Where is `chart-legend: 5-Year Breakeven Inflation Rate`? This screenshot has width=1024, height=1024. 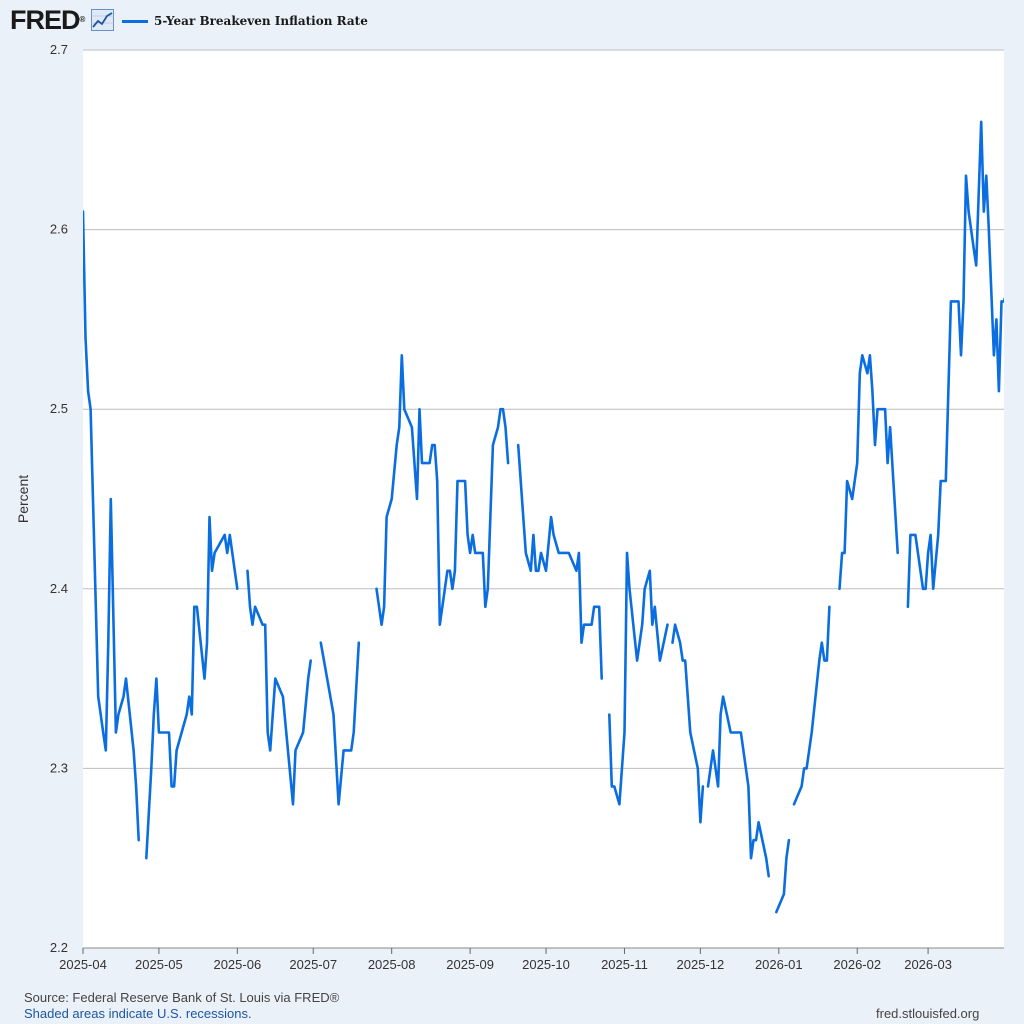
chart-legend: 5-Year Breakeven Inflation Rate is located at coordinates (245, 21).